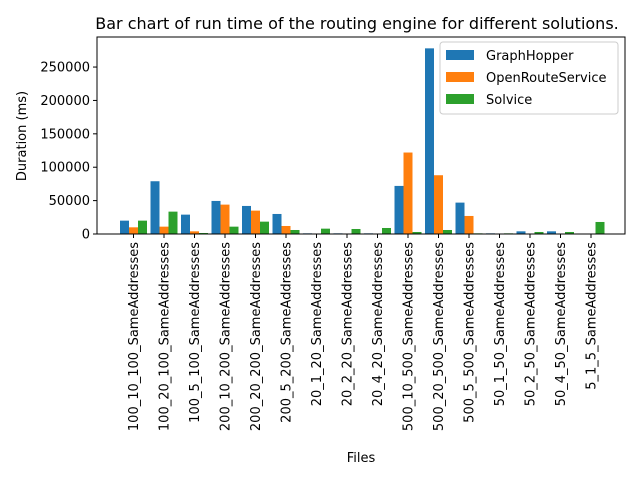 Image resolution: width=640 pixels, height=480 pixels. What do you see at coordinates (361, 458) in the screenshot?
I see `x-axis-label: Files` at bounding box center [361, 458].